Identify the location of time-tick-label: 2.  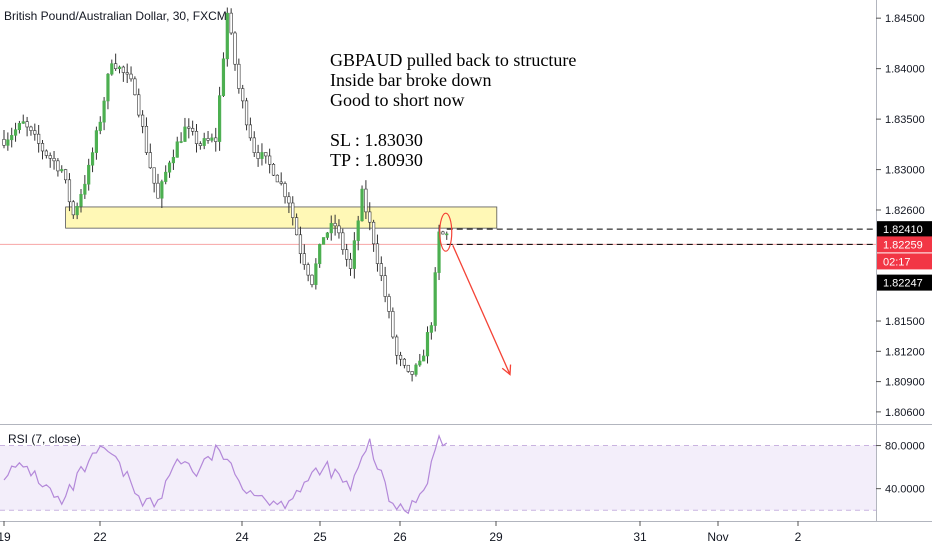
(798, 537).